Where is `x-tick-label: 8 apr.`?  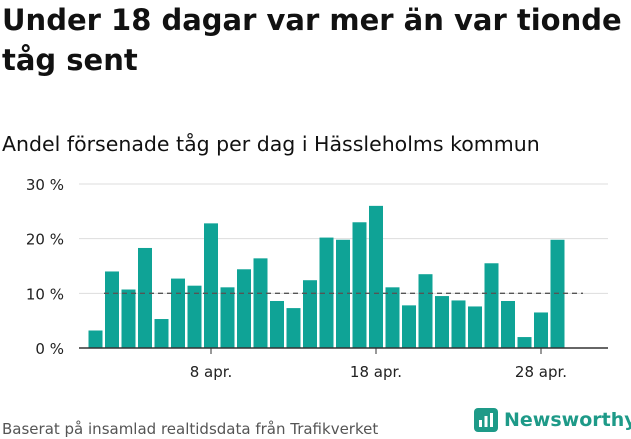
x-tick-label: 8 apr. is located at coordinates (211, 372).